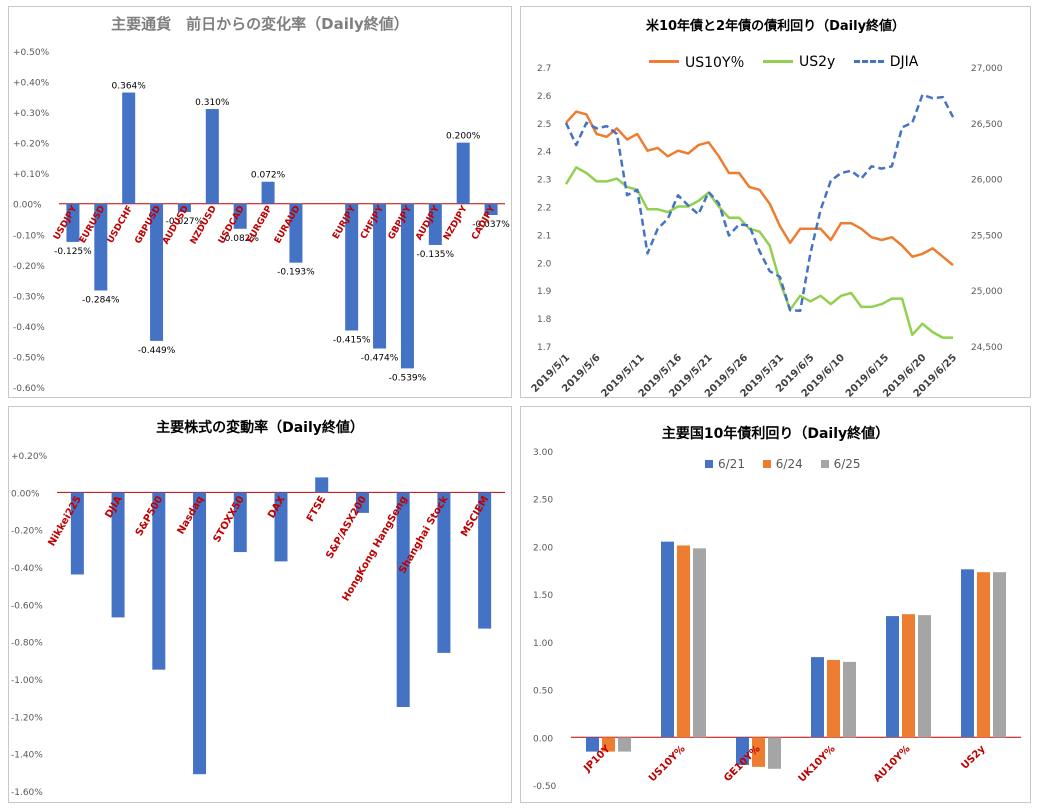 Image resolution: width=1039 pixels, height=811 pixels. What do you see at coordinates (29, 358) in the screenshot?
I see `y-tick-label: -0.50%` at bounding box center [29, 358].